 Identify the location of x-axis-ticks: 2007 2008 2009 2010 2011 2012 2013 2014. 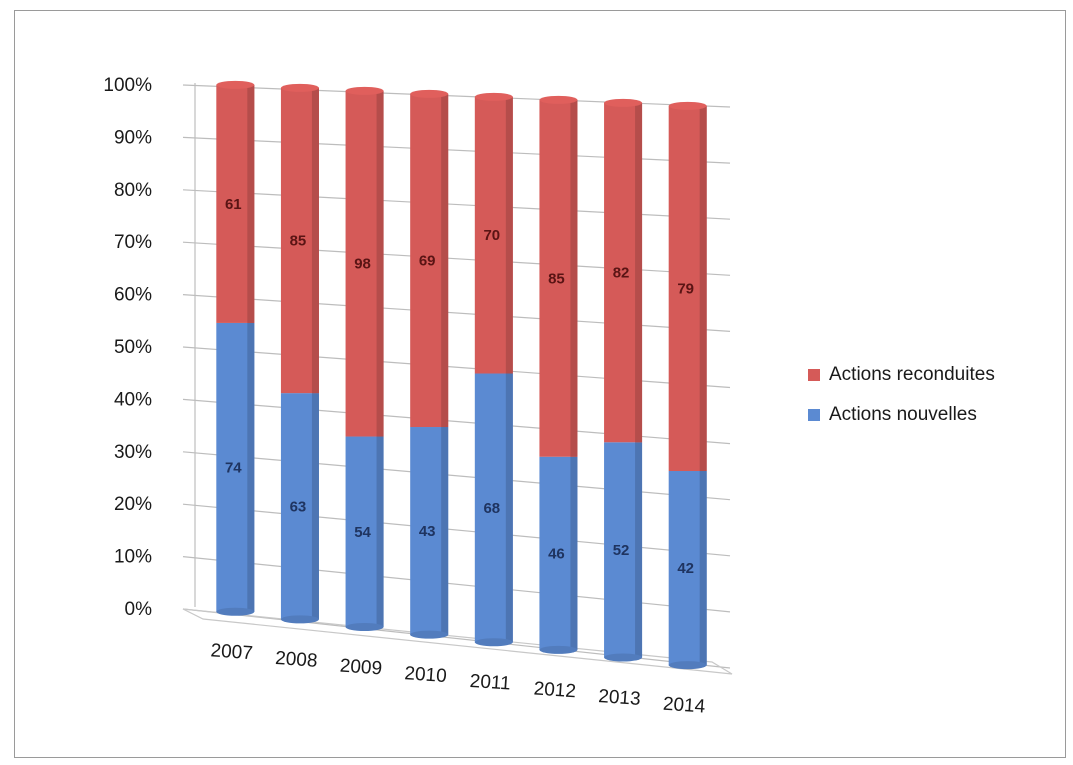
(458, 678).